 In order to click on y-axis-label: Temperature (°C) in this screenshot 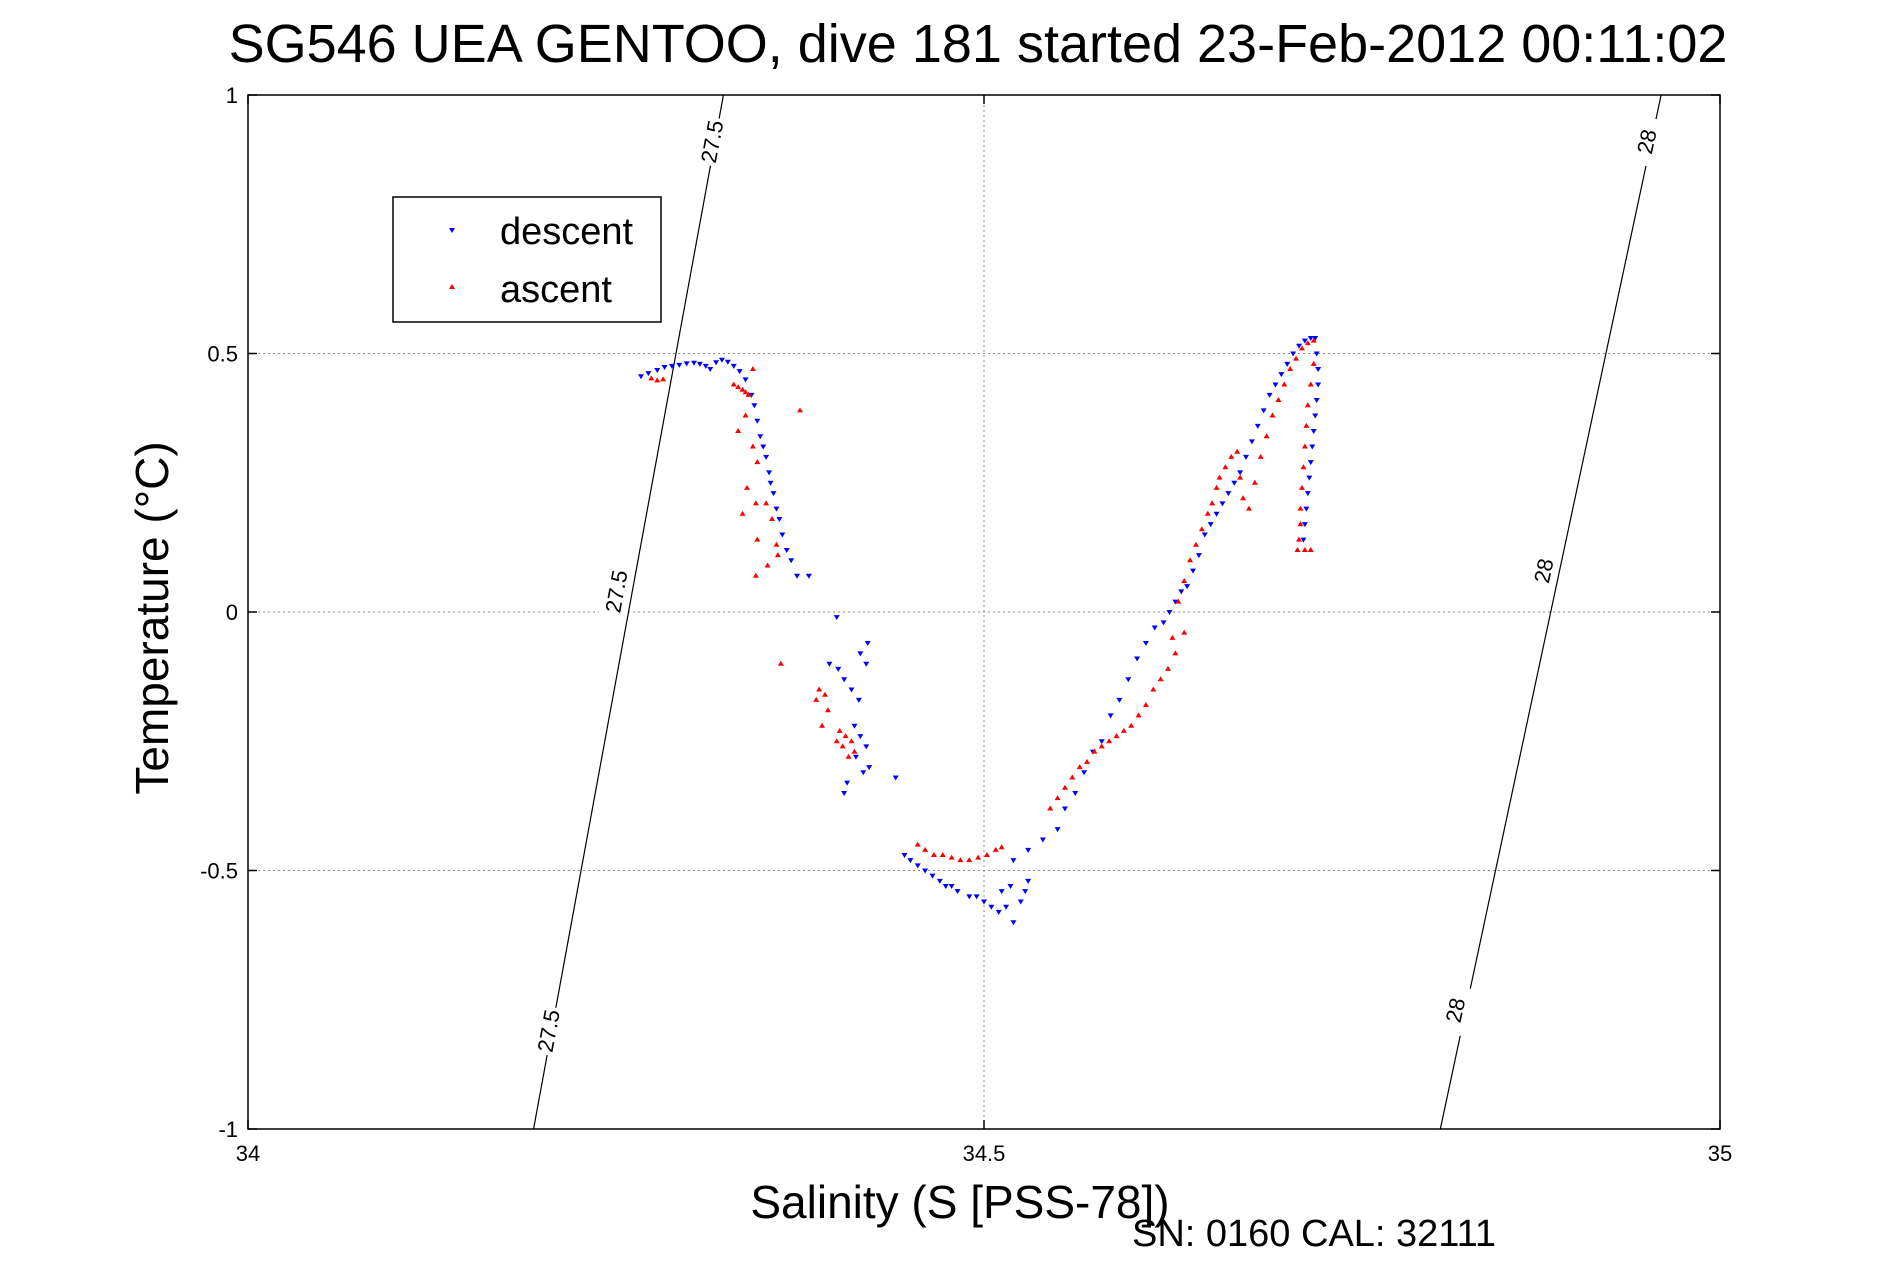, I will do `click(152, 617)`.